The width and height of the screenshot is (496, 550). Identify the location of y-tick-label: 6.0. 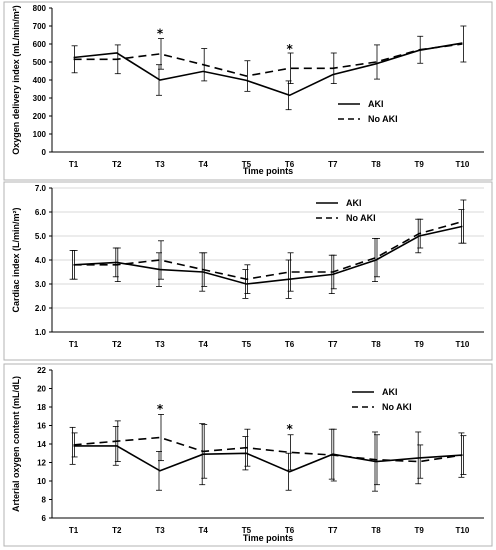
(41, 212).